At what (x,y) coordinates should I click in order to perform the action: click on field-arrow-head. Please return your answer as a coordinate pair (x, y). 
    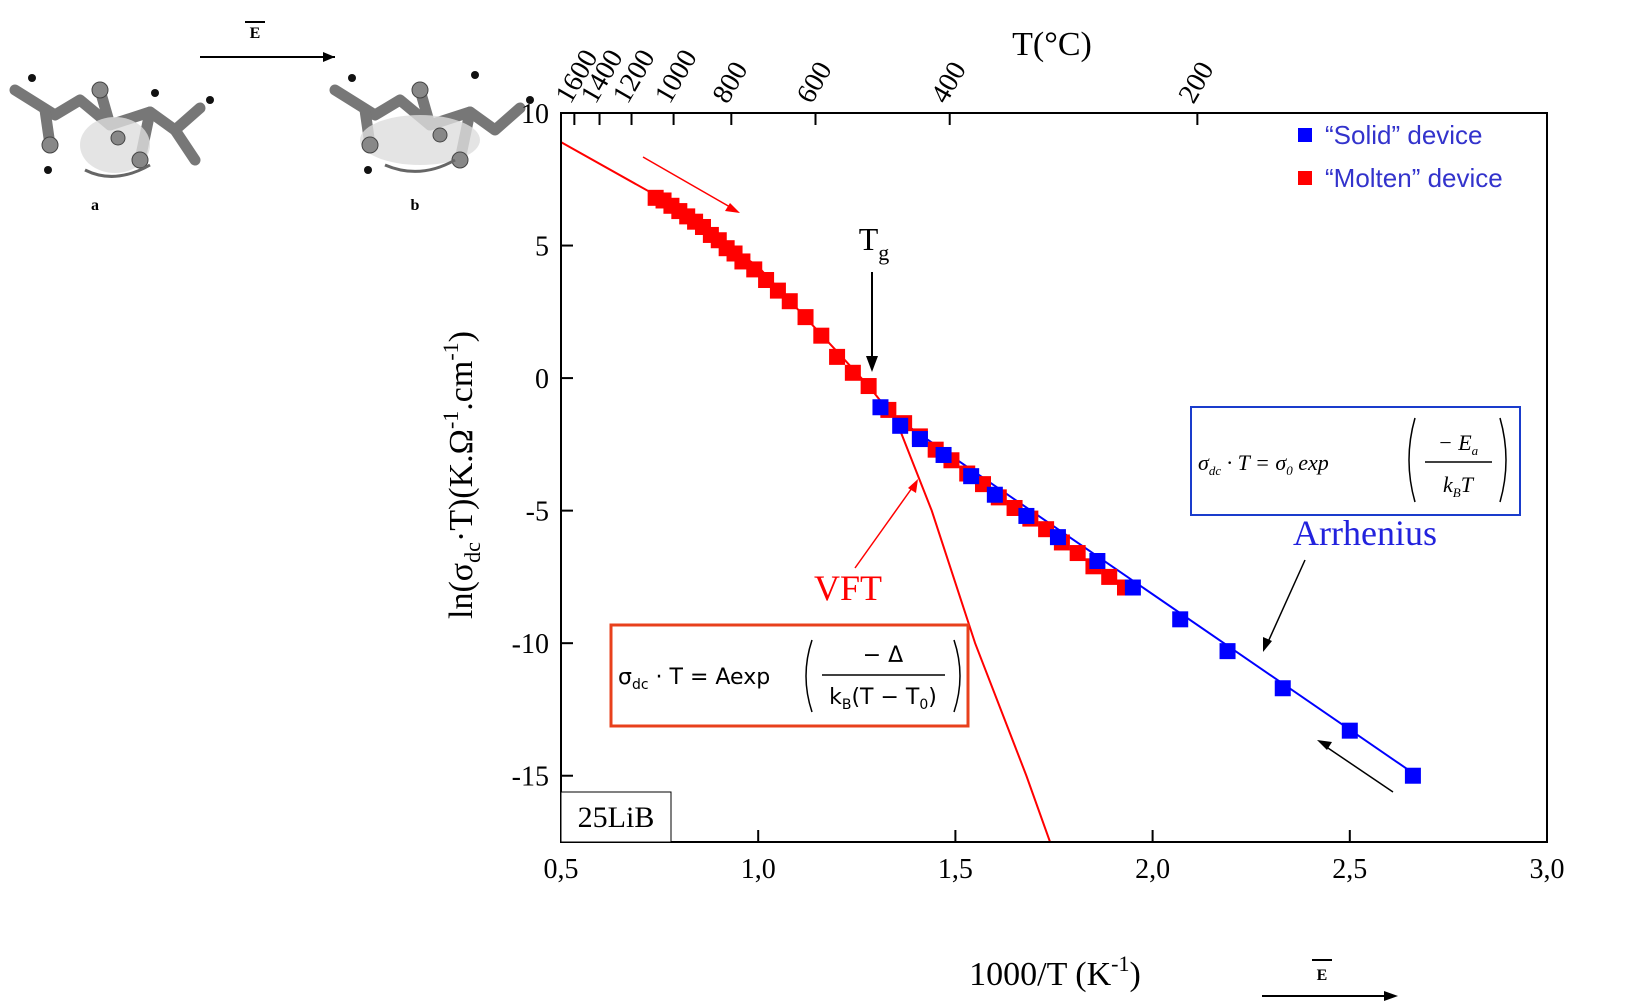
    Looking at the image, I should click on (329, 57).